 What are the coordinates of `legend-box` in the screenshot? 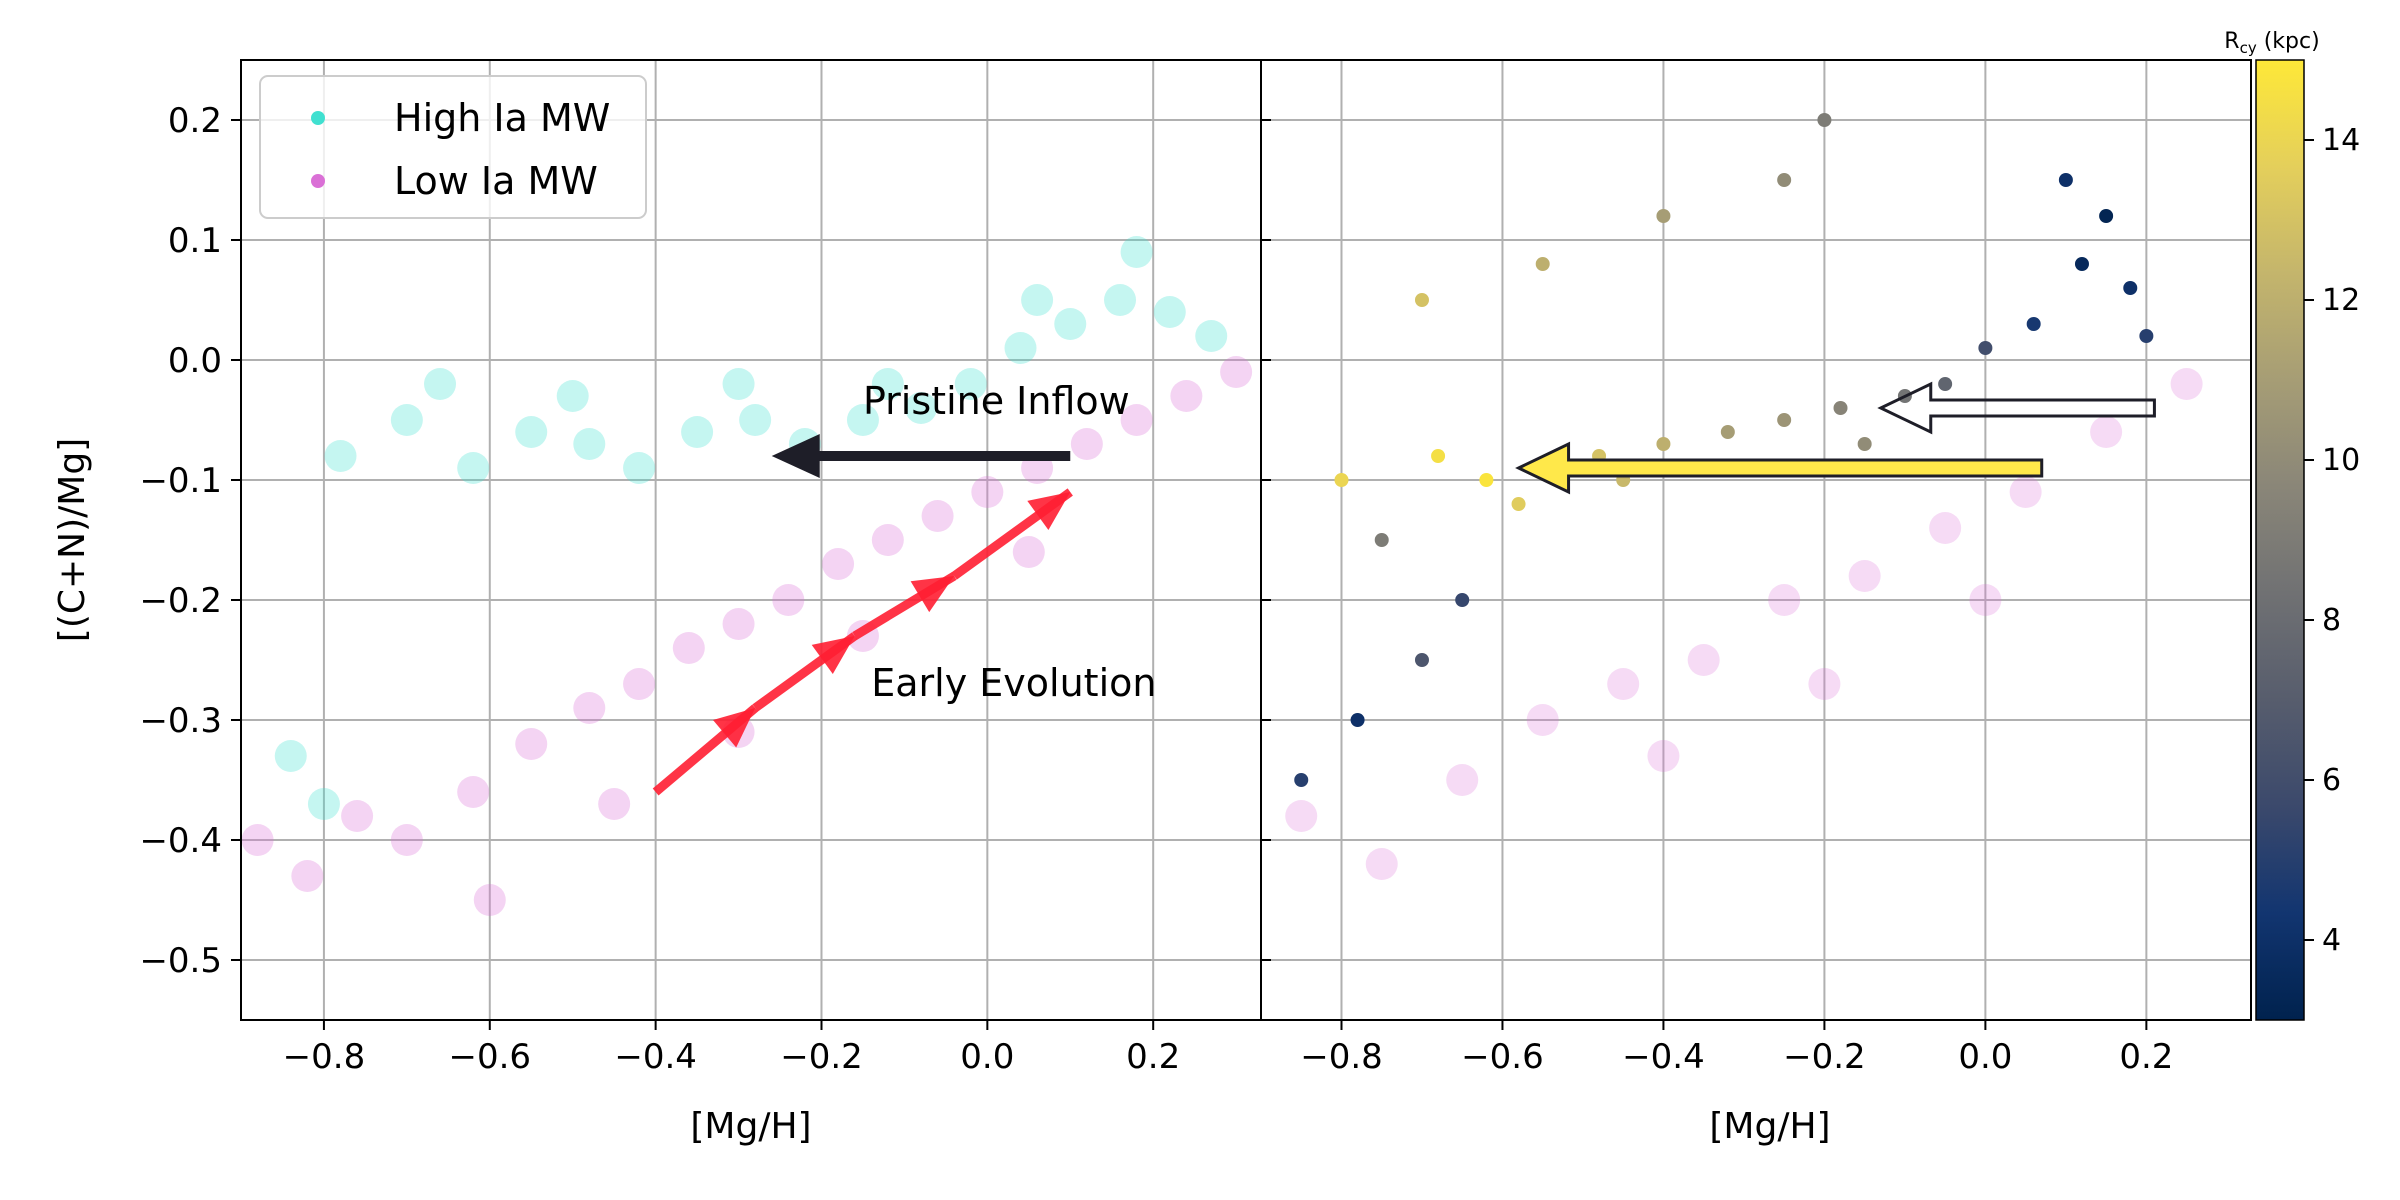 It's located at (453, 147).